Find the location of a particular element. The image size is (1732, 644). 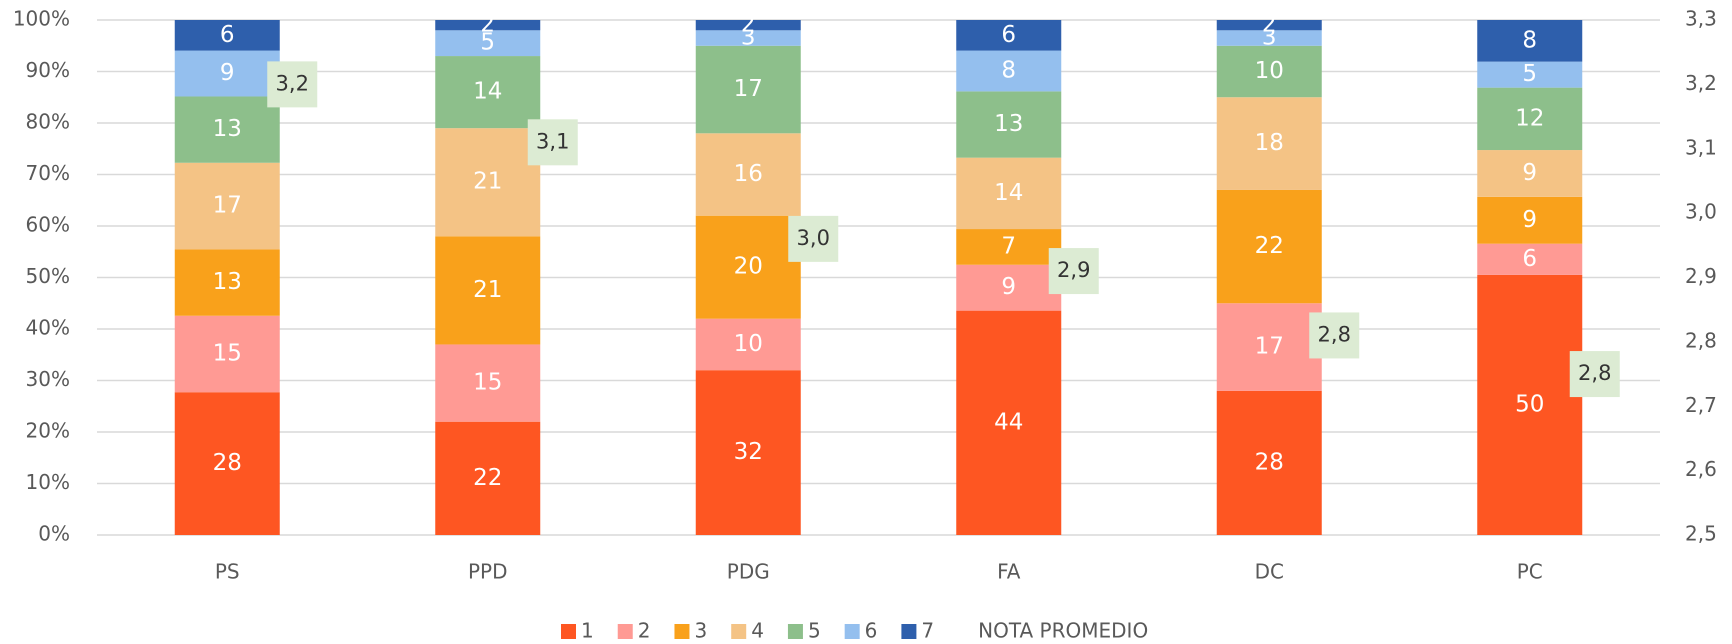

data-label: 50 is located at coordinates (1529, 404).